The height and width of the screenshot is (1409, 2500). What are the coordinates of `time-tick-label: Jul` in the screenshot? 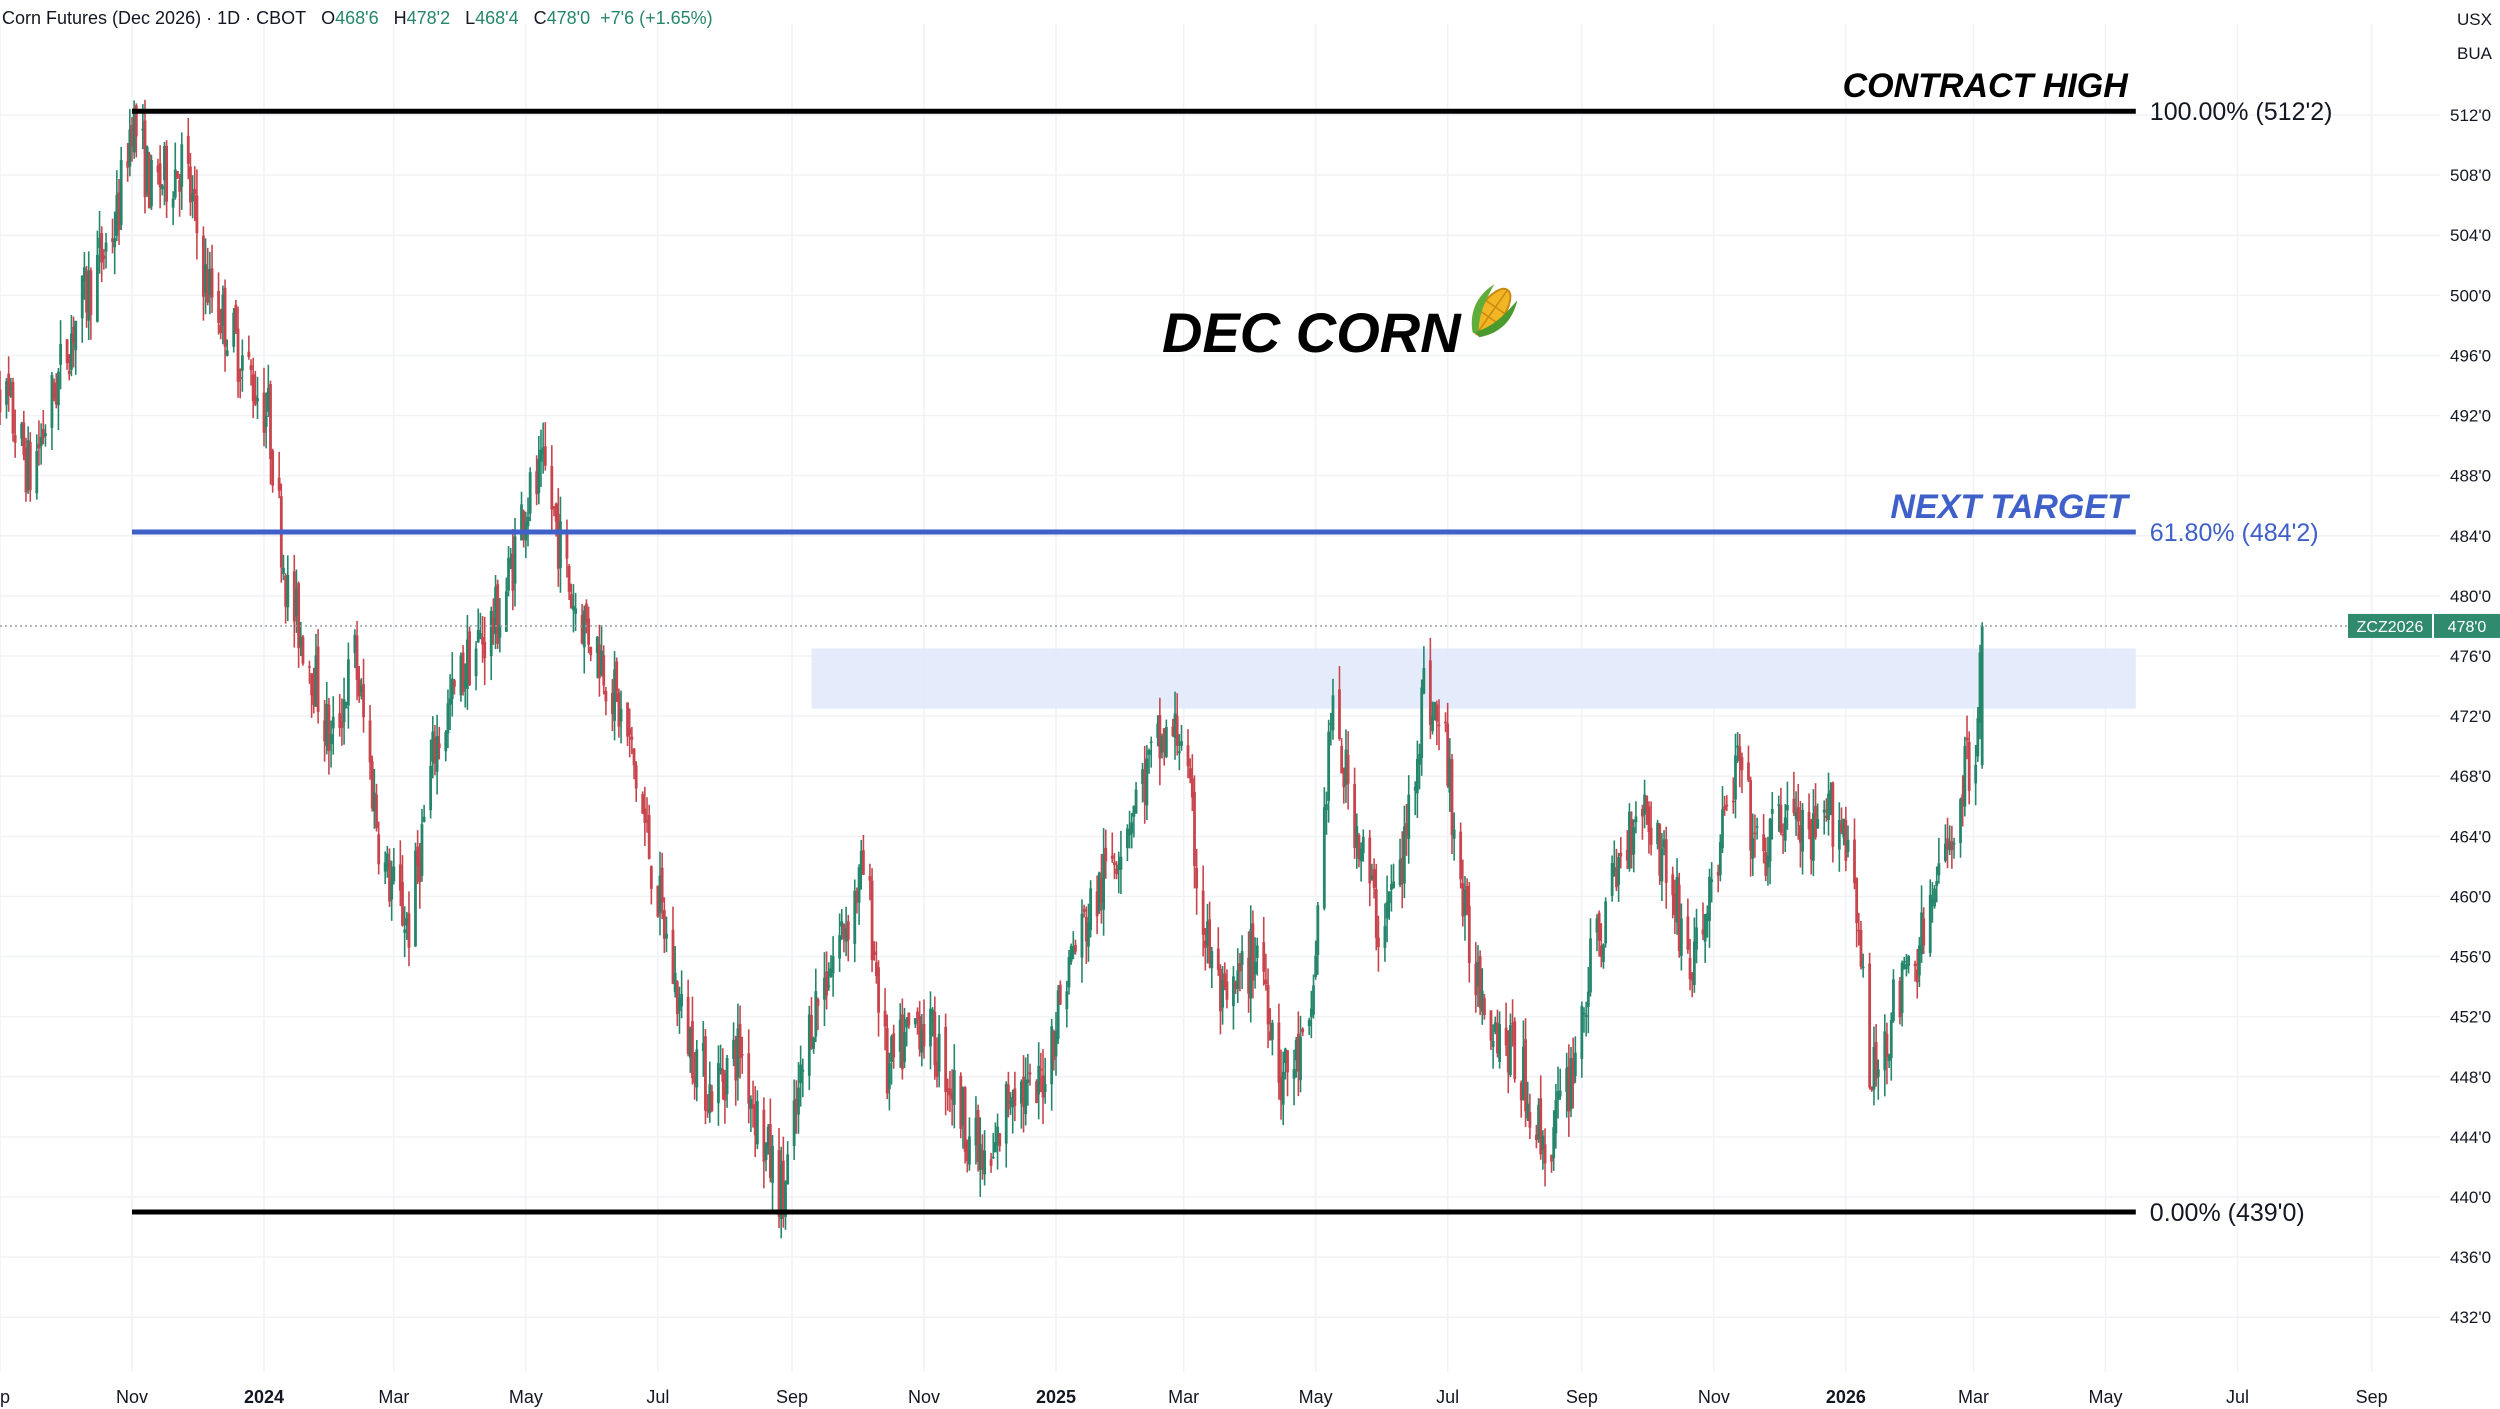 It's located at (2237, 1397).